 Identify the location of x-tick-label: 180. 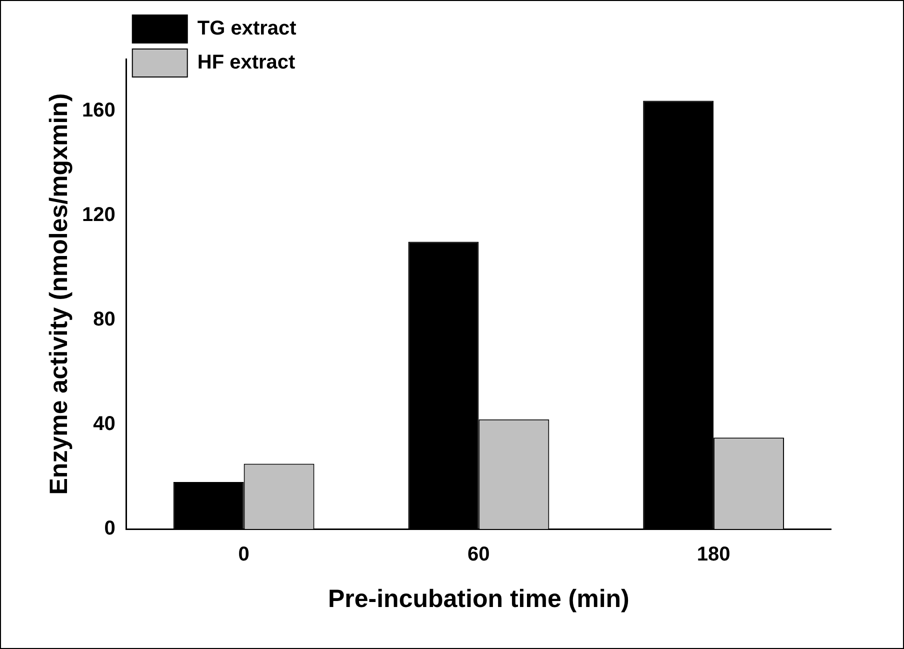
(713, 555).